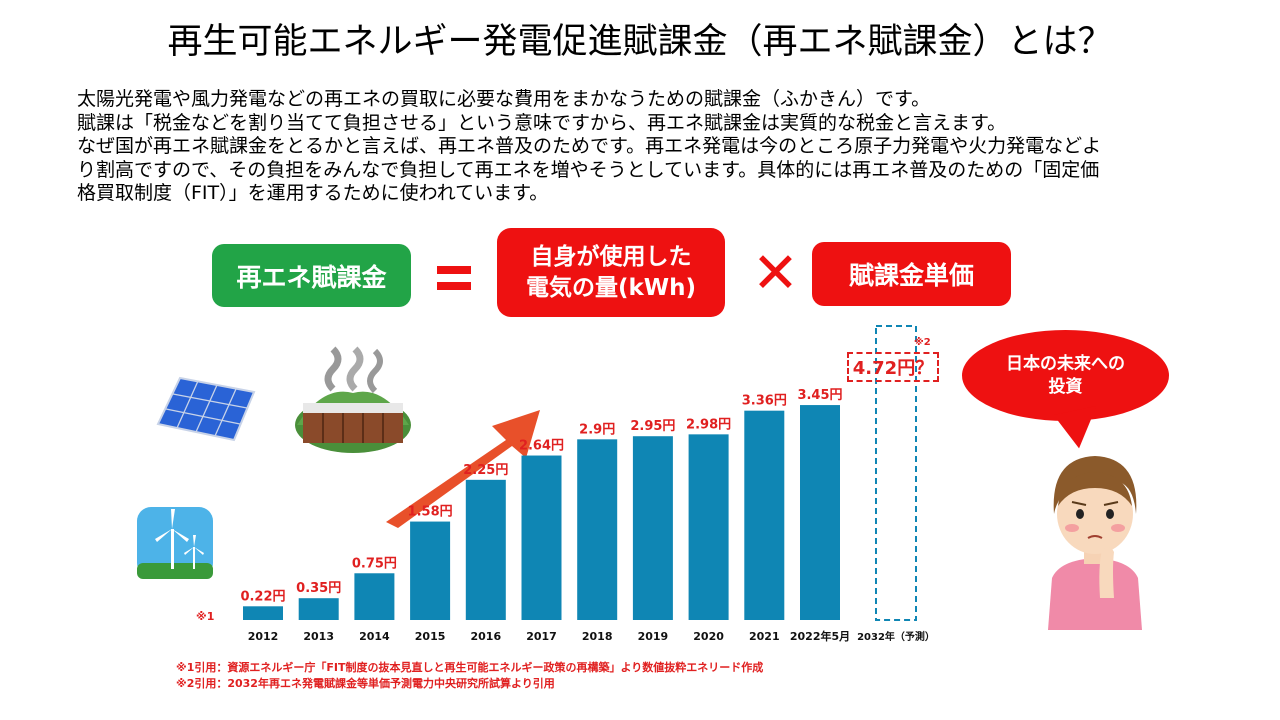 The width and height of the screenshot is (1280, 720). Describe the element at coordinates (640, 42) in the screenshot. I see `page-title: 再生可能エネルギー発電促進賦課金（再エネ賦課金）とは？` at that location.